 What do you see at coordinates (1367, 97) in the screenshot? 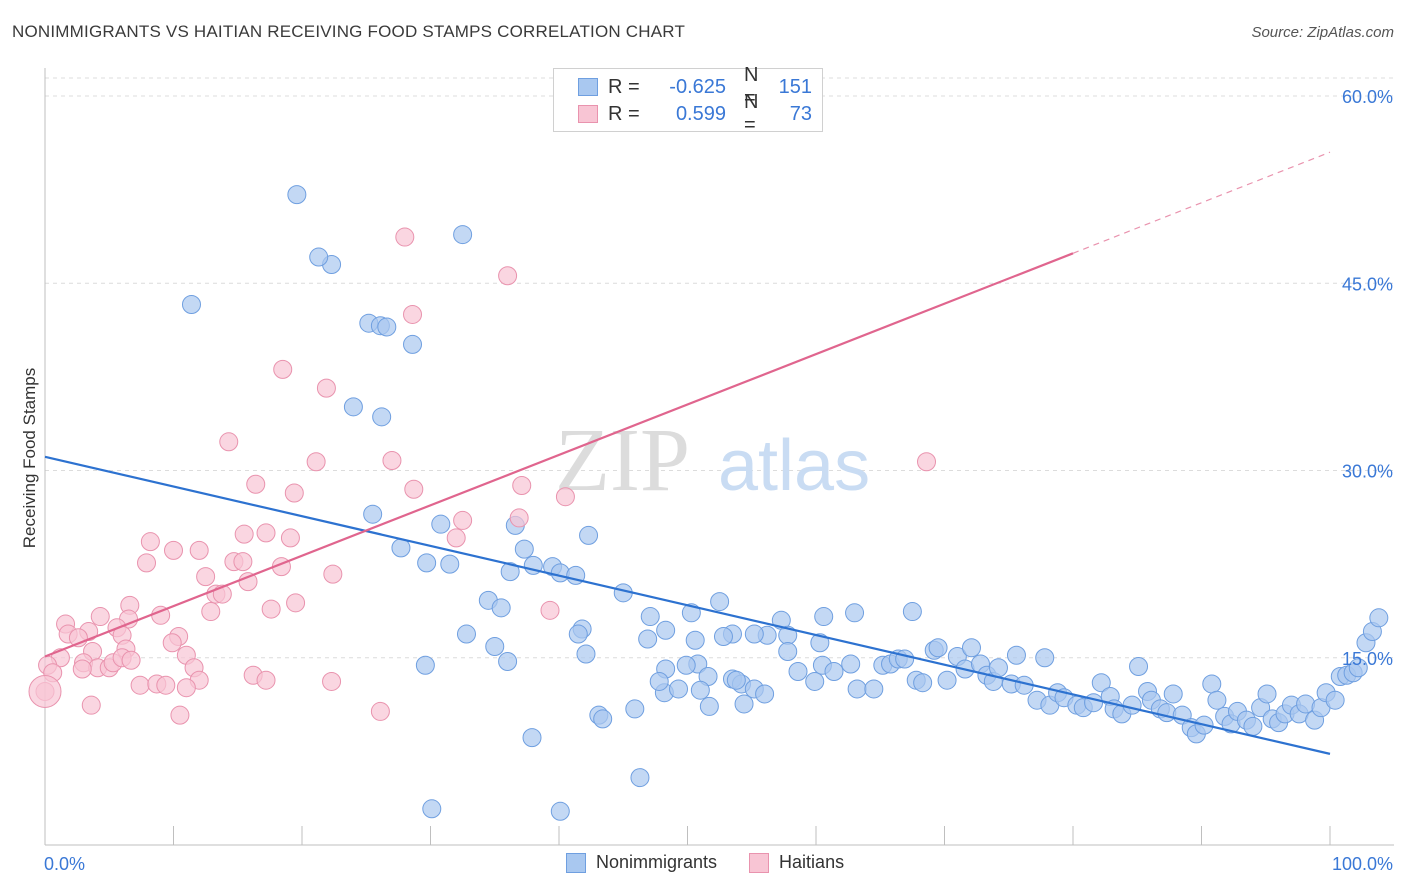
I see `y-tick-label: 60.0%` at bounding box center [1367, 97].